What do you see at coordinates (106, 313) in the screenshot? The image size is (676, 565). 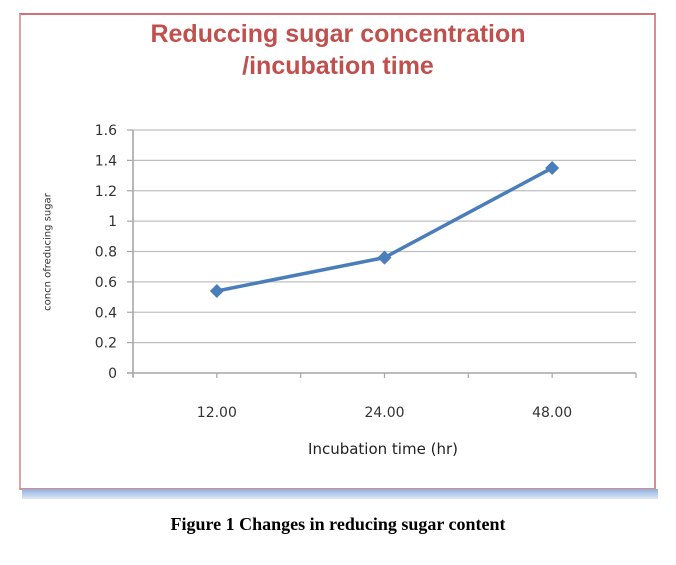 I see `y-tick-label: 0.4` at bounding box center [106, 313].